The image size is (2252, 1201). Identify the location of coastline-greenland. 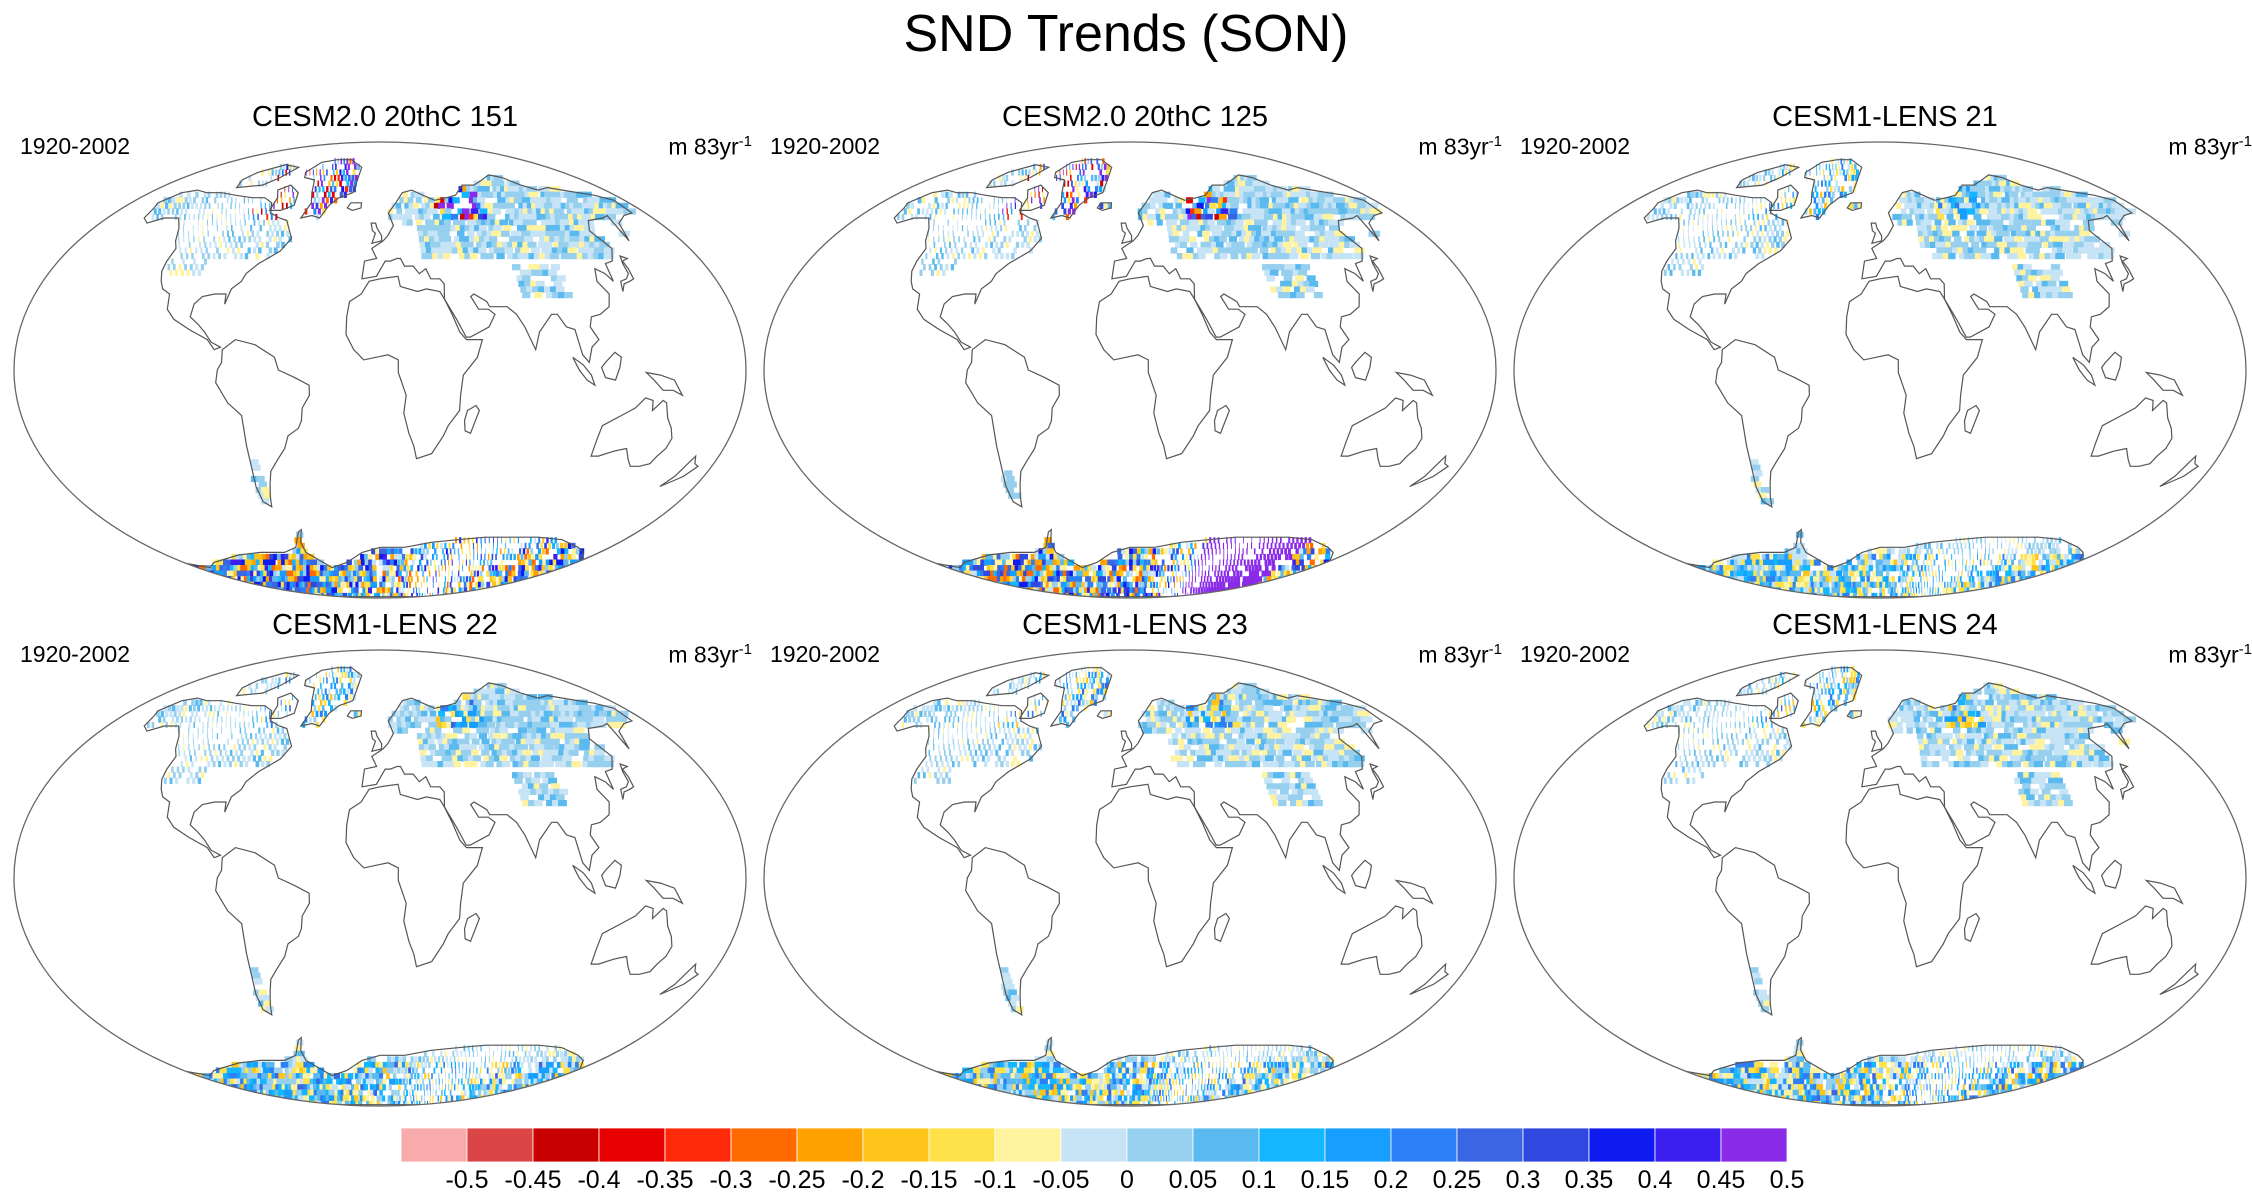
(1081, 189).